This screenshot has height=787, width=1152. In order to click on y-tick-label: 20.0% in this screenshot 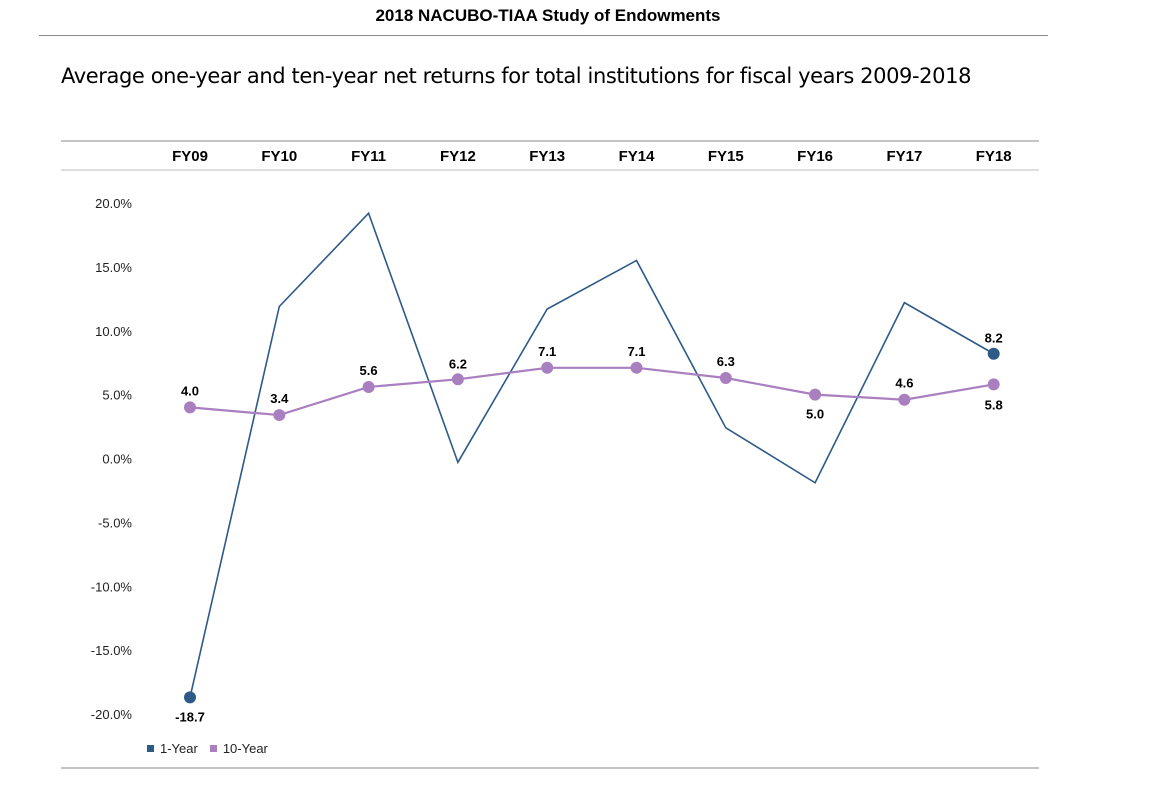, I will do `click(113, 203)`.